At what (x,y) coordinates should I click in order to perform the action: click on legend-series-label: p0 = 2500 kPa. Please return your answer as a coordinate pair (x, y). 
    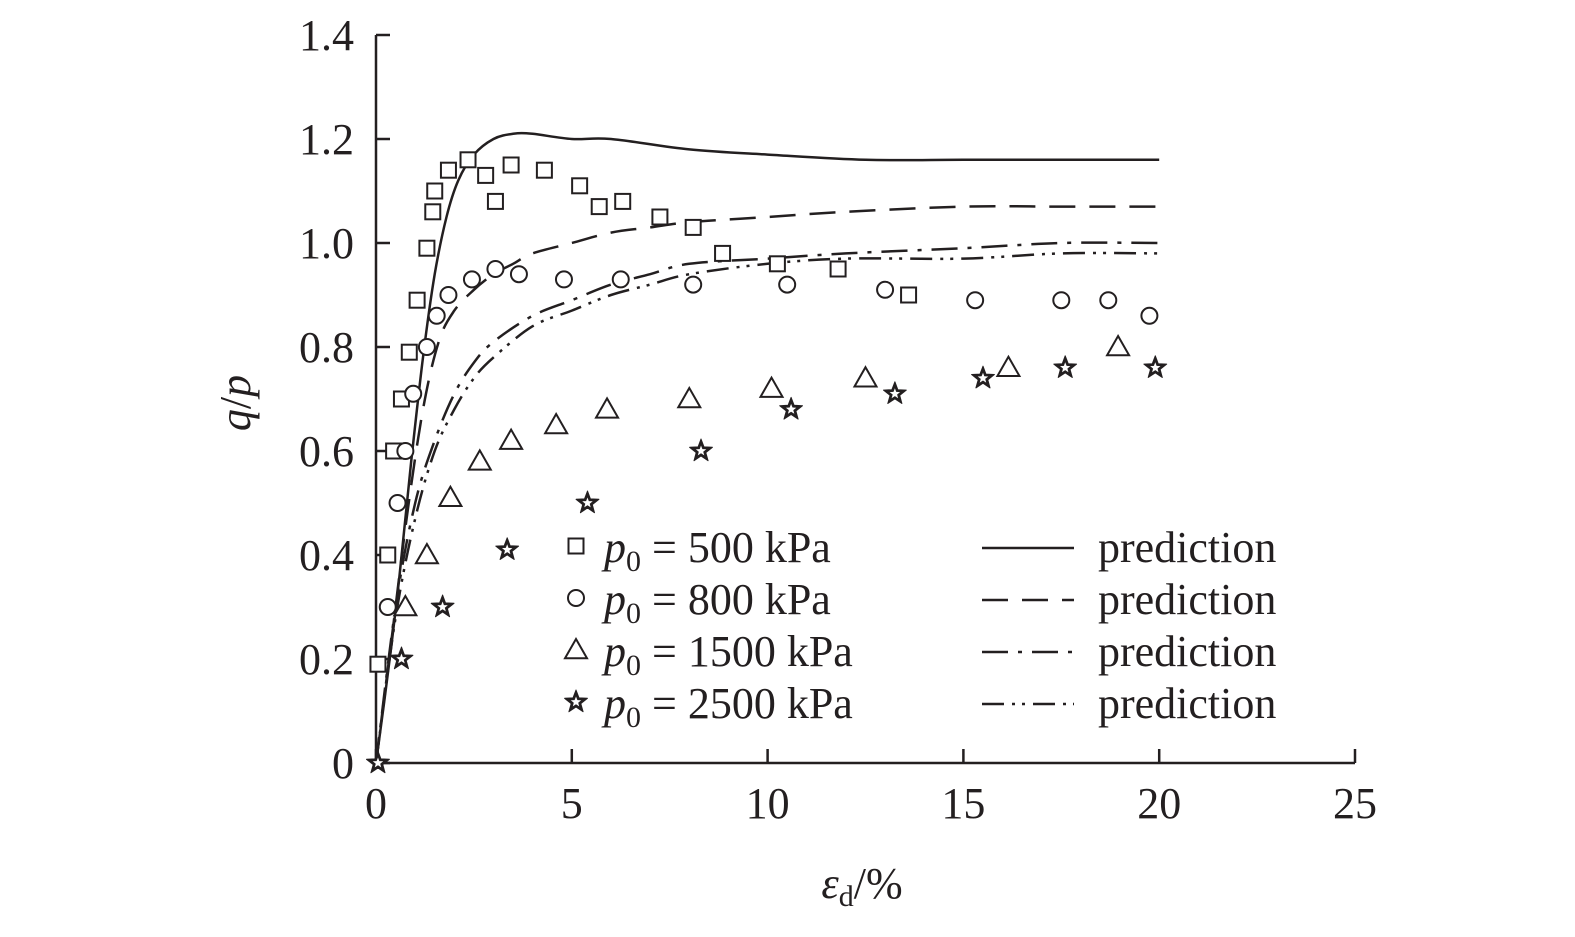
    Looking at the image, I should click on (727, 706).